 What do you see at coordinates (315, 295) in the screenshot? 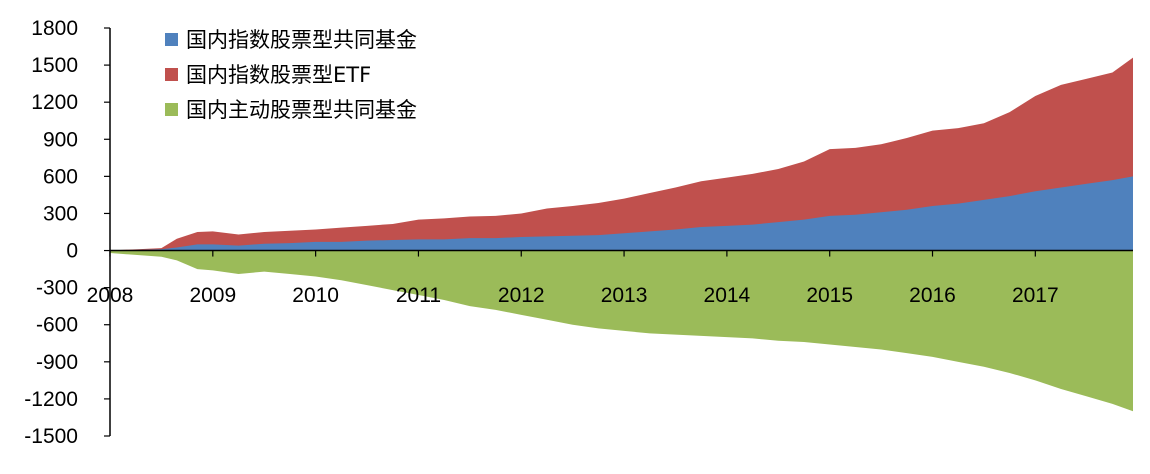
I see `x-tick-label: 2010` at bounding box center [315, 295].